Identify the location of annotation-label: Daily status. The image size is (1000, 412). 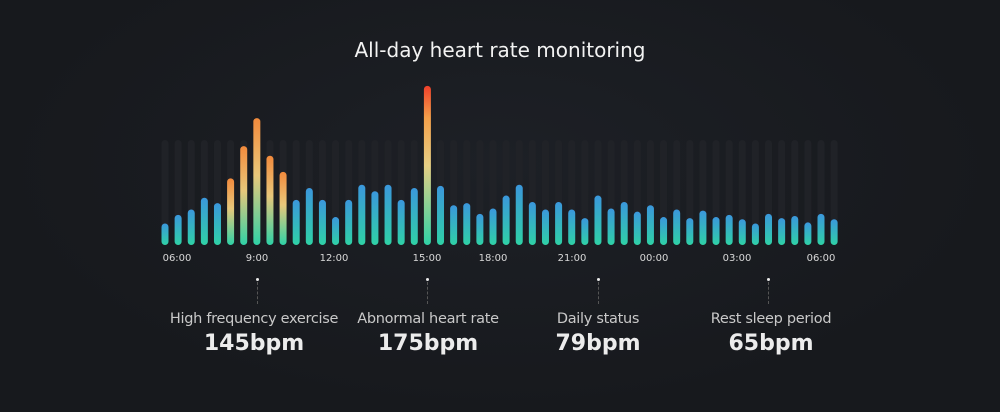
(598, 319).